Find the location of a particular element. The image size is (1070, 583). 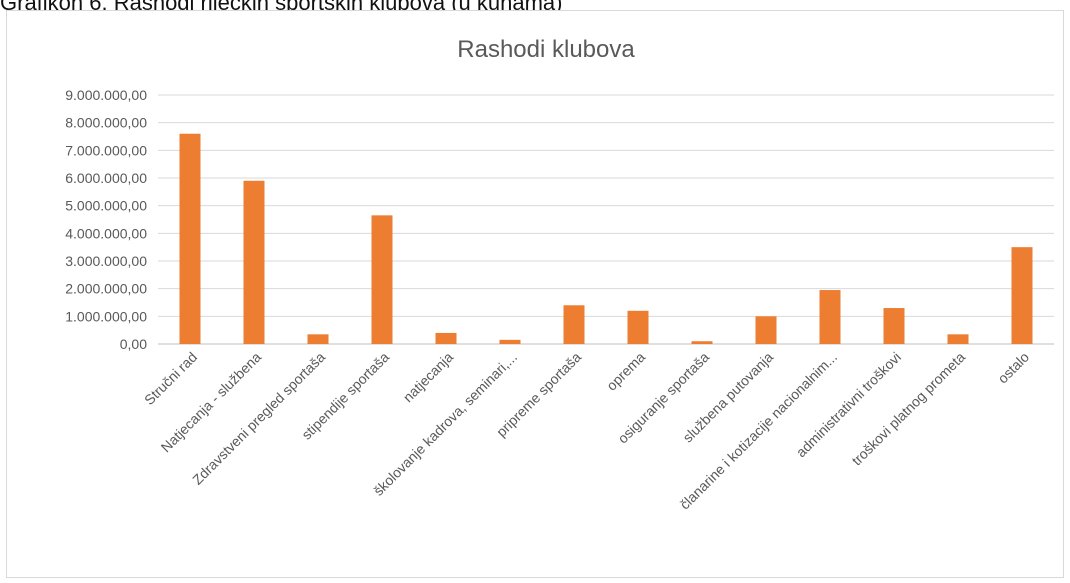

x-category-label: natjecanja is located at coordinates (428, 377).